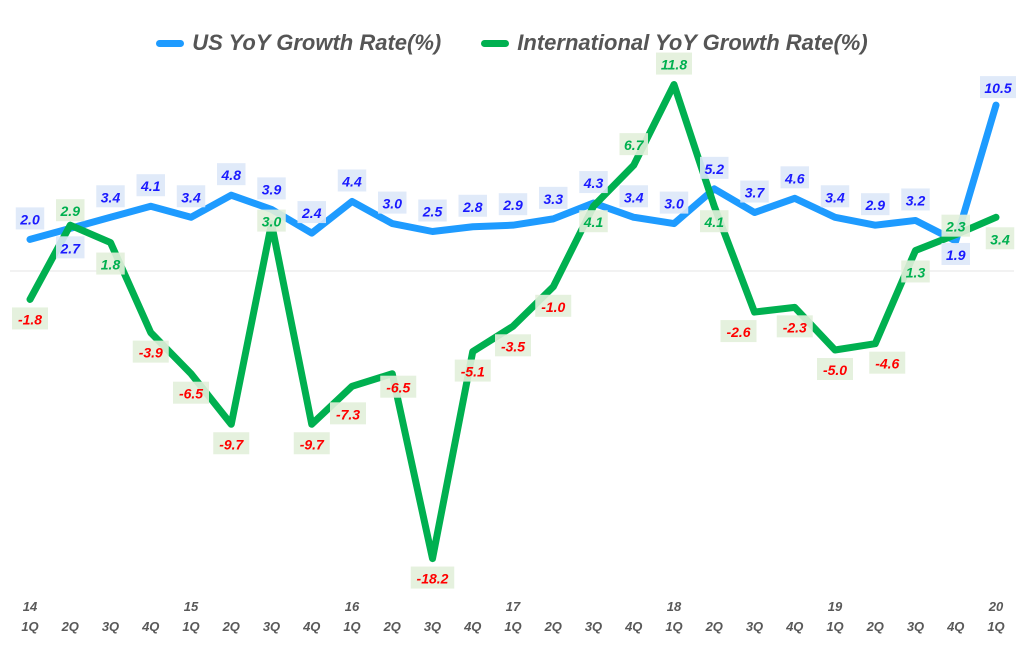 The width and height of the screenshot is (1024, 653). I want to click on international-data-label: 2.9, so click(70, 210).